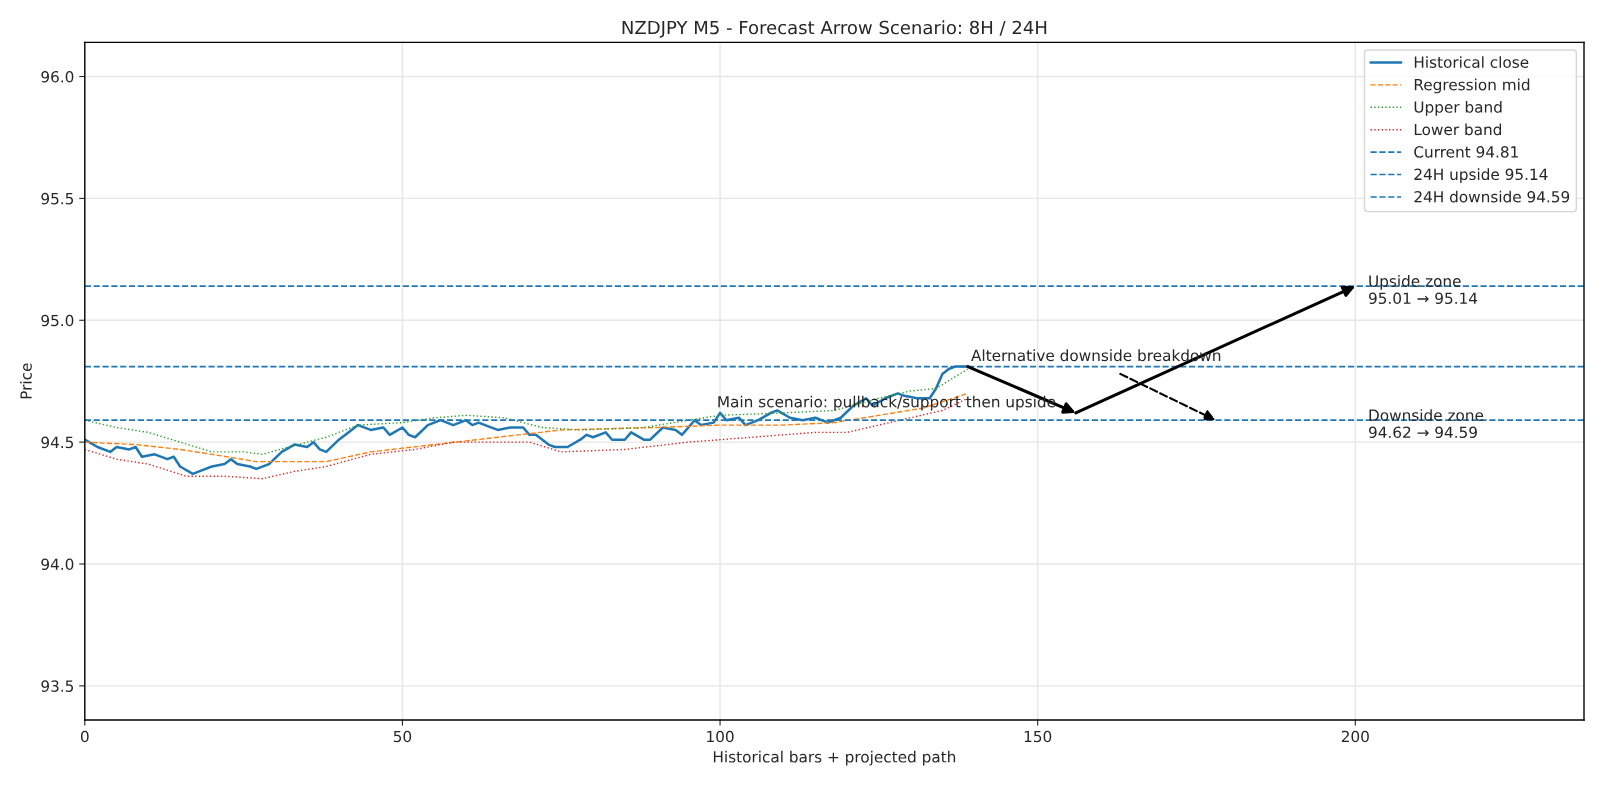 The width and height of the screenshot is (1600, 800). Describe the element at coordinates (1458, 108) in the screenshot. I see `legend-label: Upper band` at that location.